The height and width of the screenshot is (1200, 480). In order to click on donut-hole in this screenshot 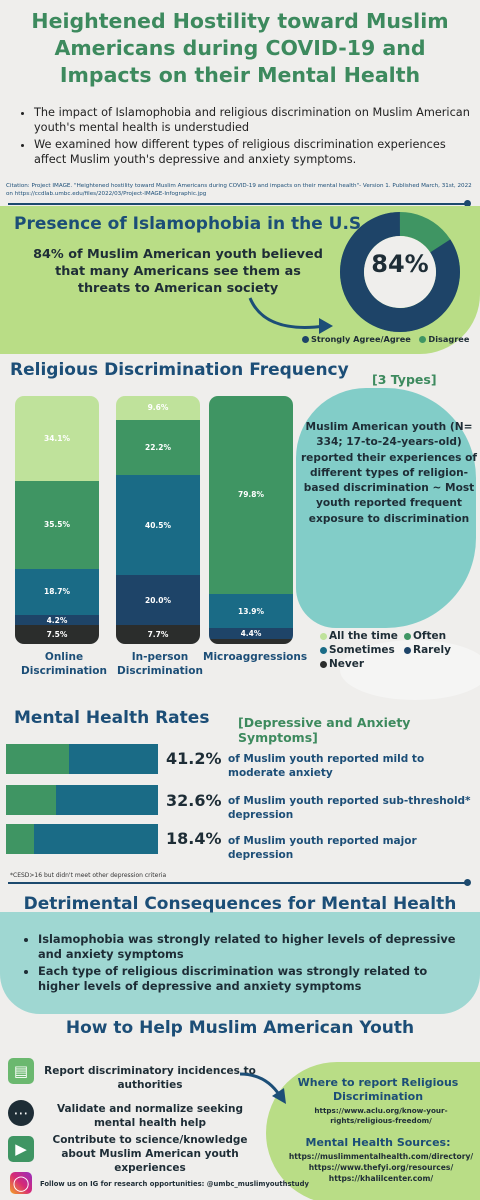, I will do `click(400, 272)`.